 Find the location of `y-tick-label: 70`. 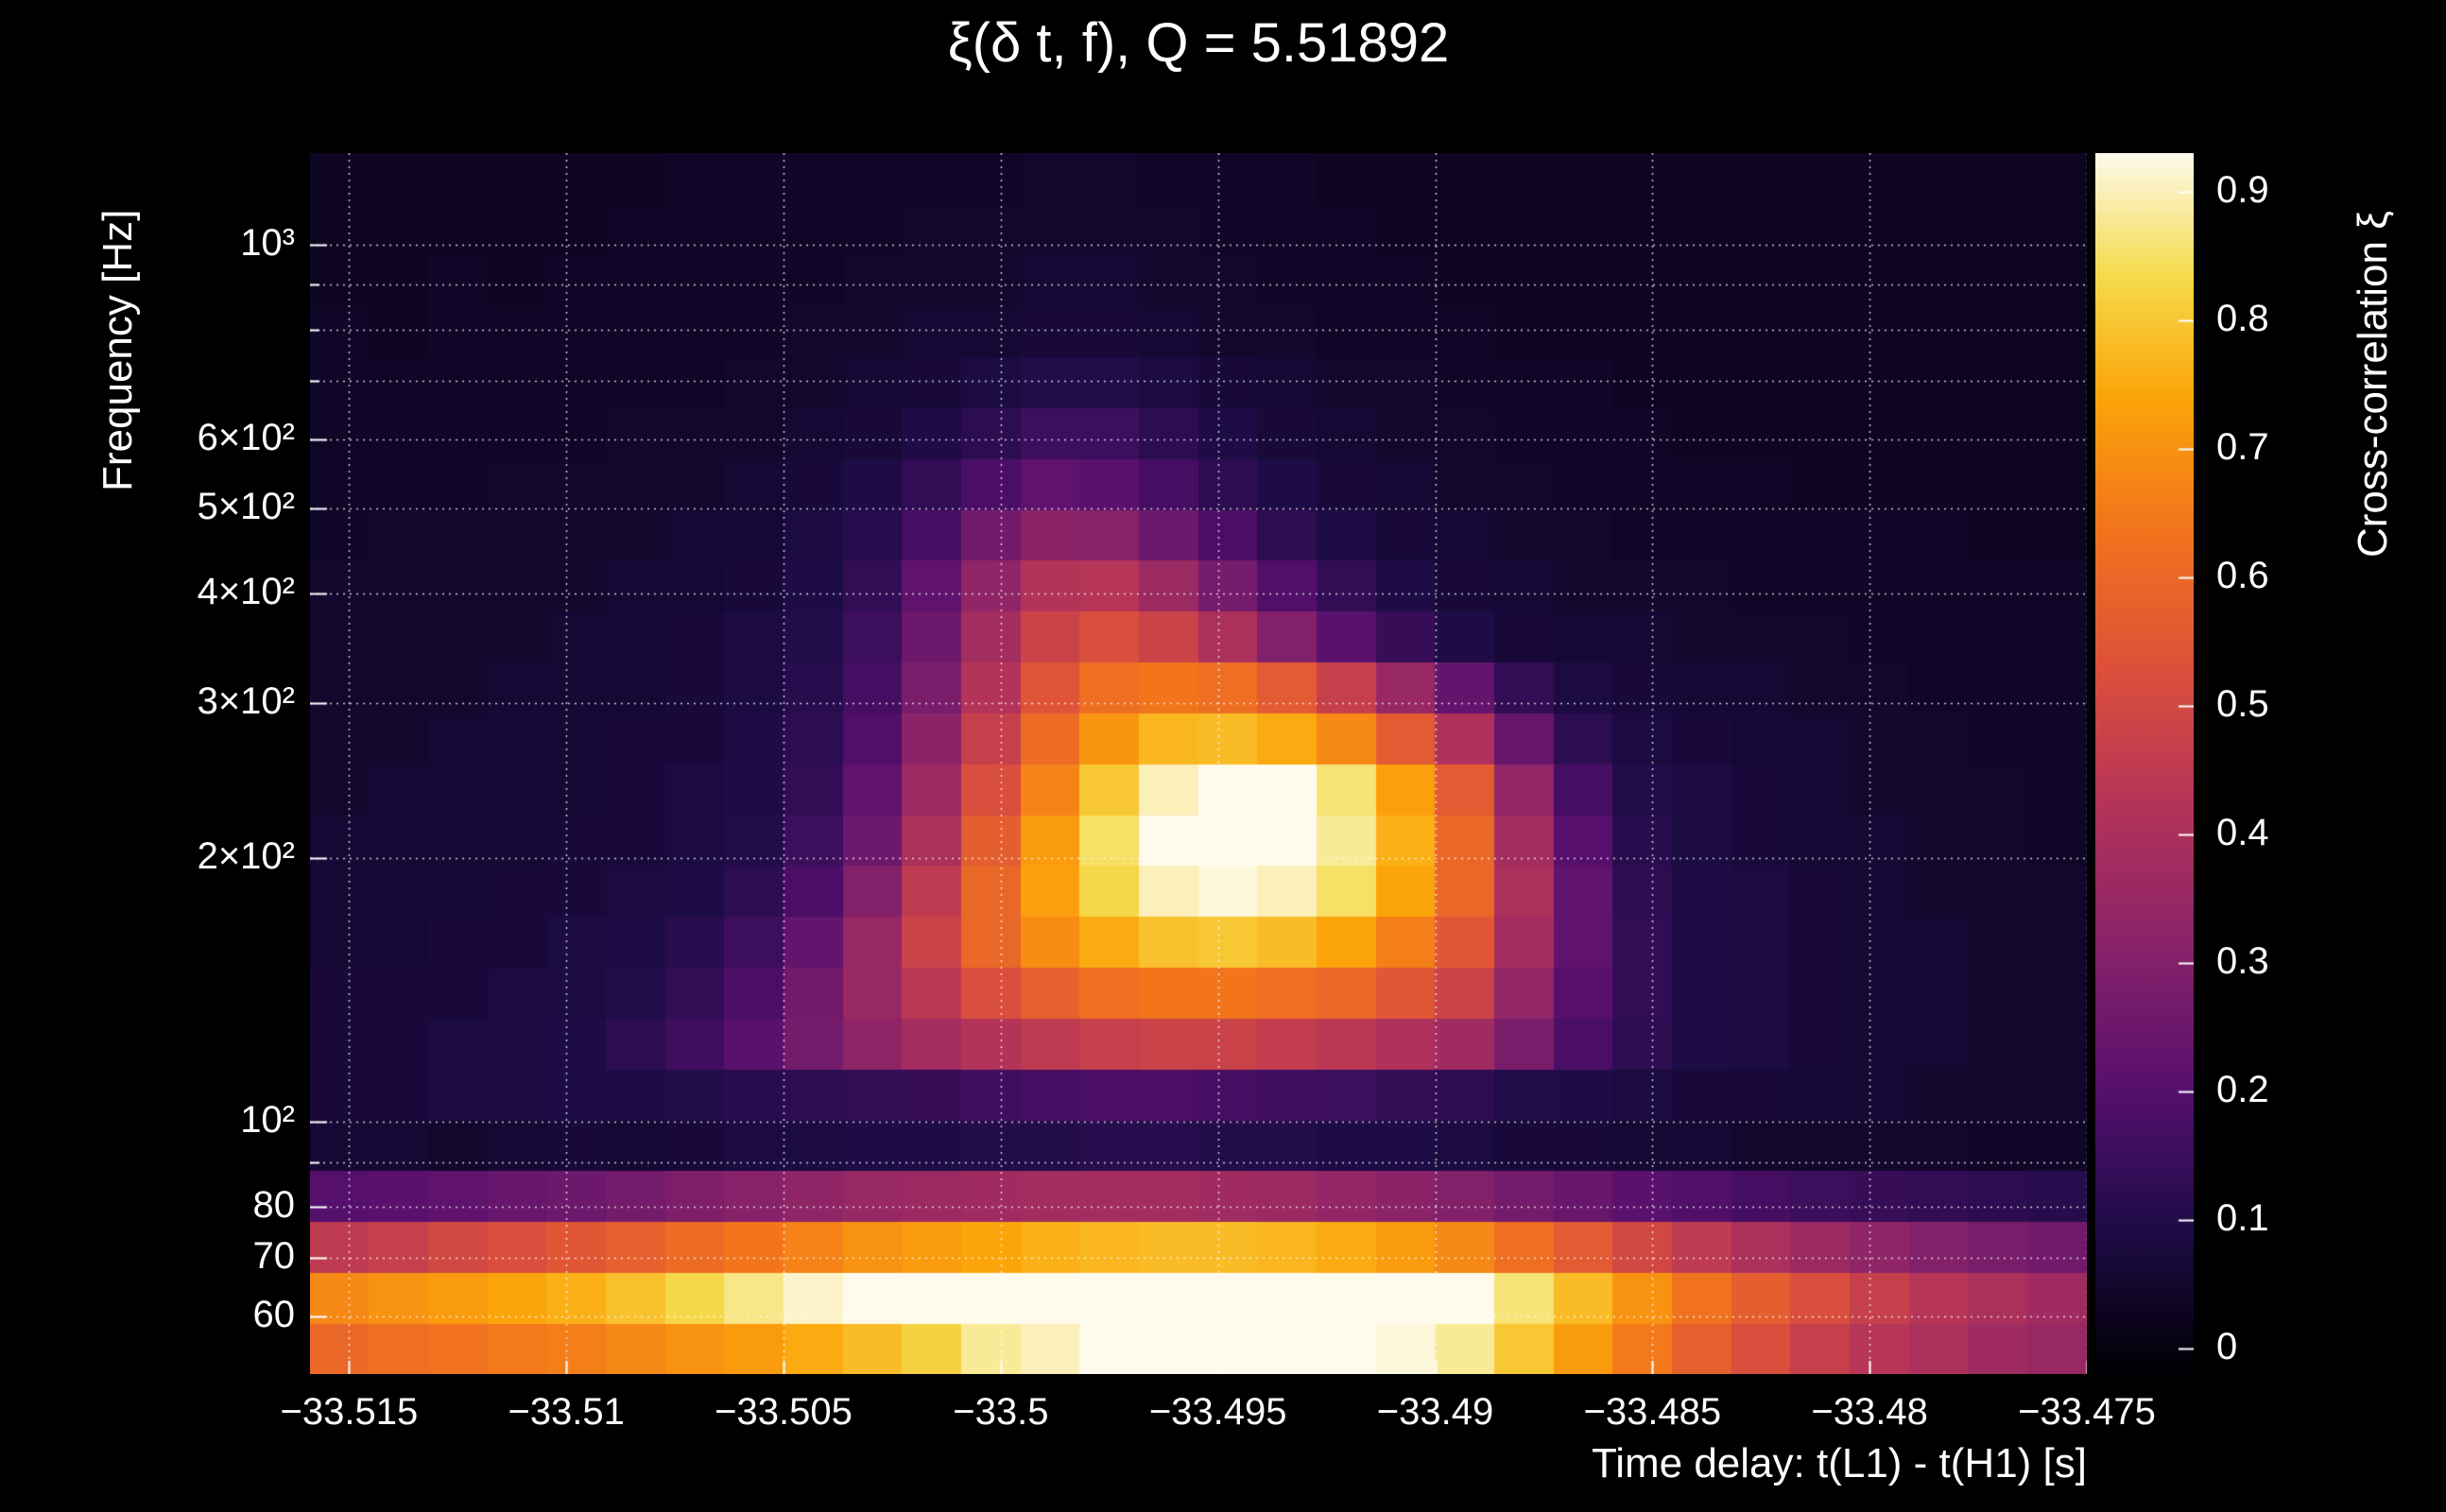

y-tick-label: 70 is located at coordinates (274, 1256).